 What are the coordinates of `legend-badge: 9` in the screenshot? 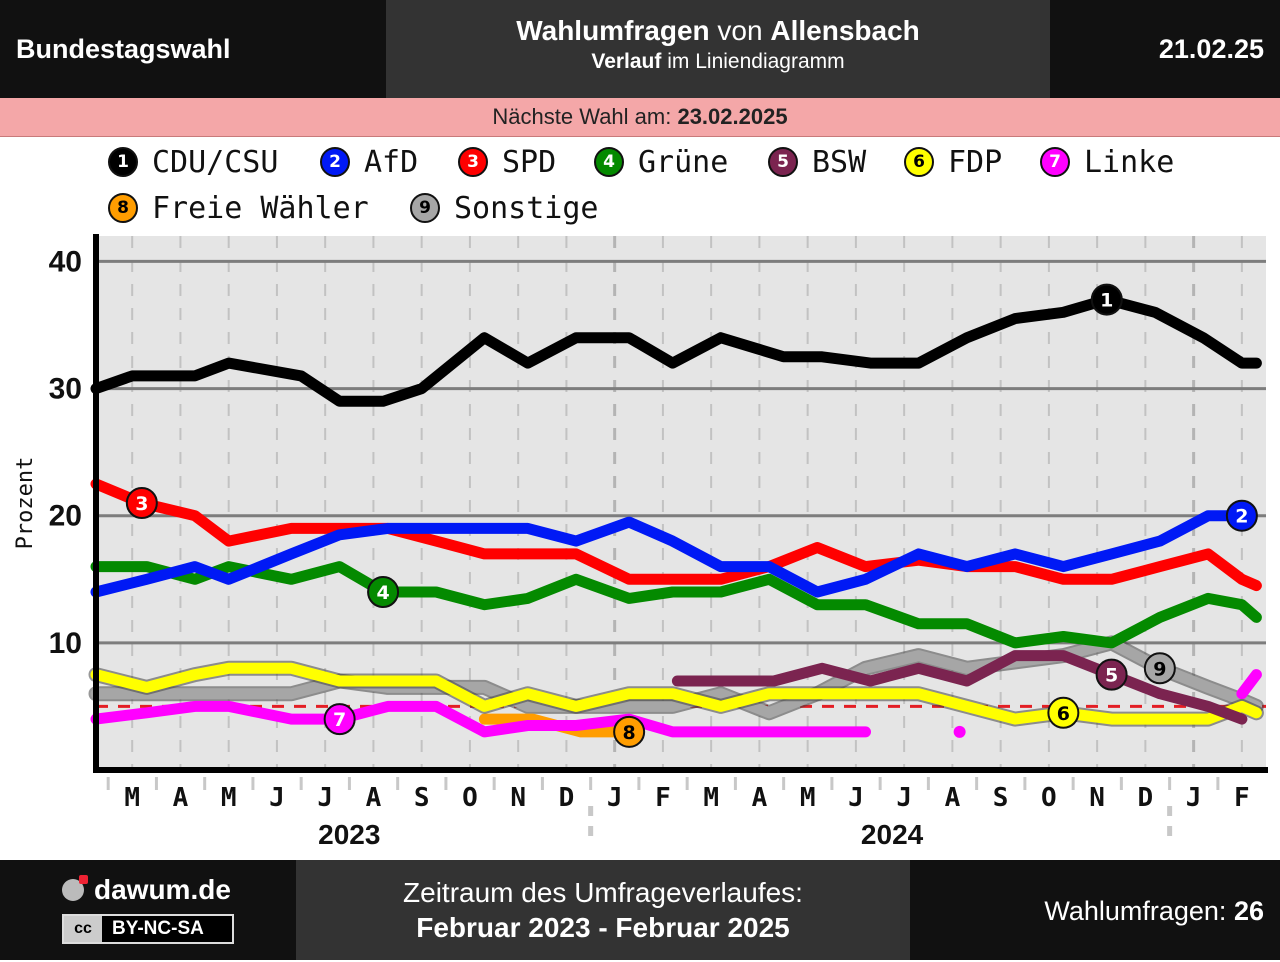 It's located at (425, 208).